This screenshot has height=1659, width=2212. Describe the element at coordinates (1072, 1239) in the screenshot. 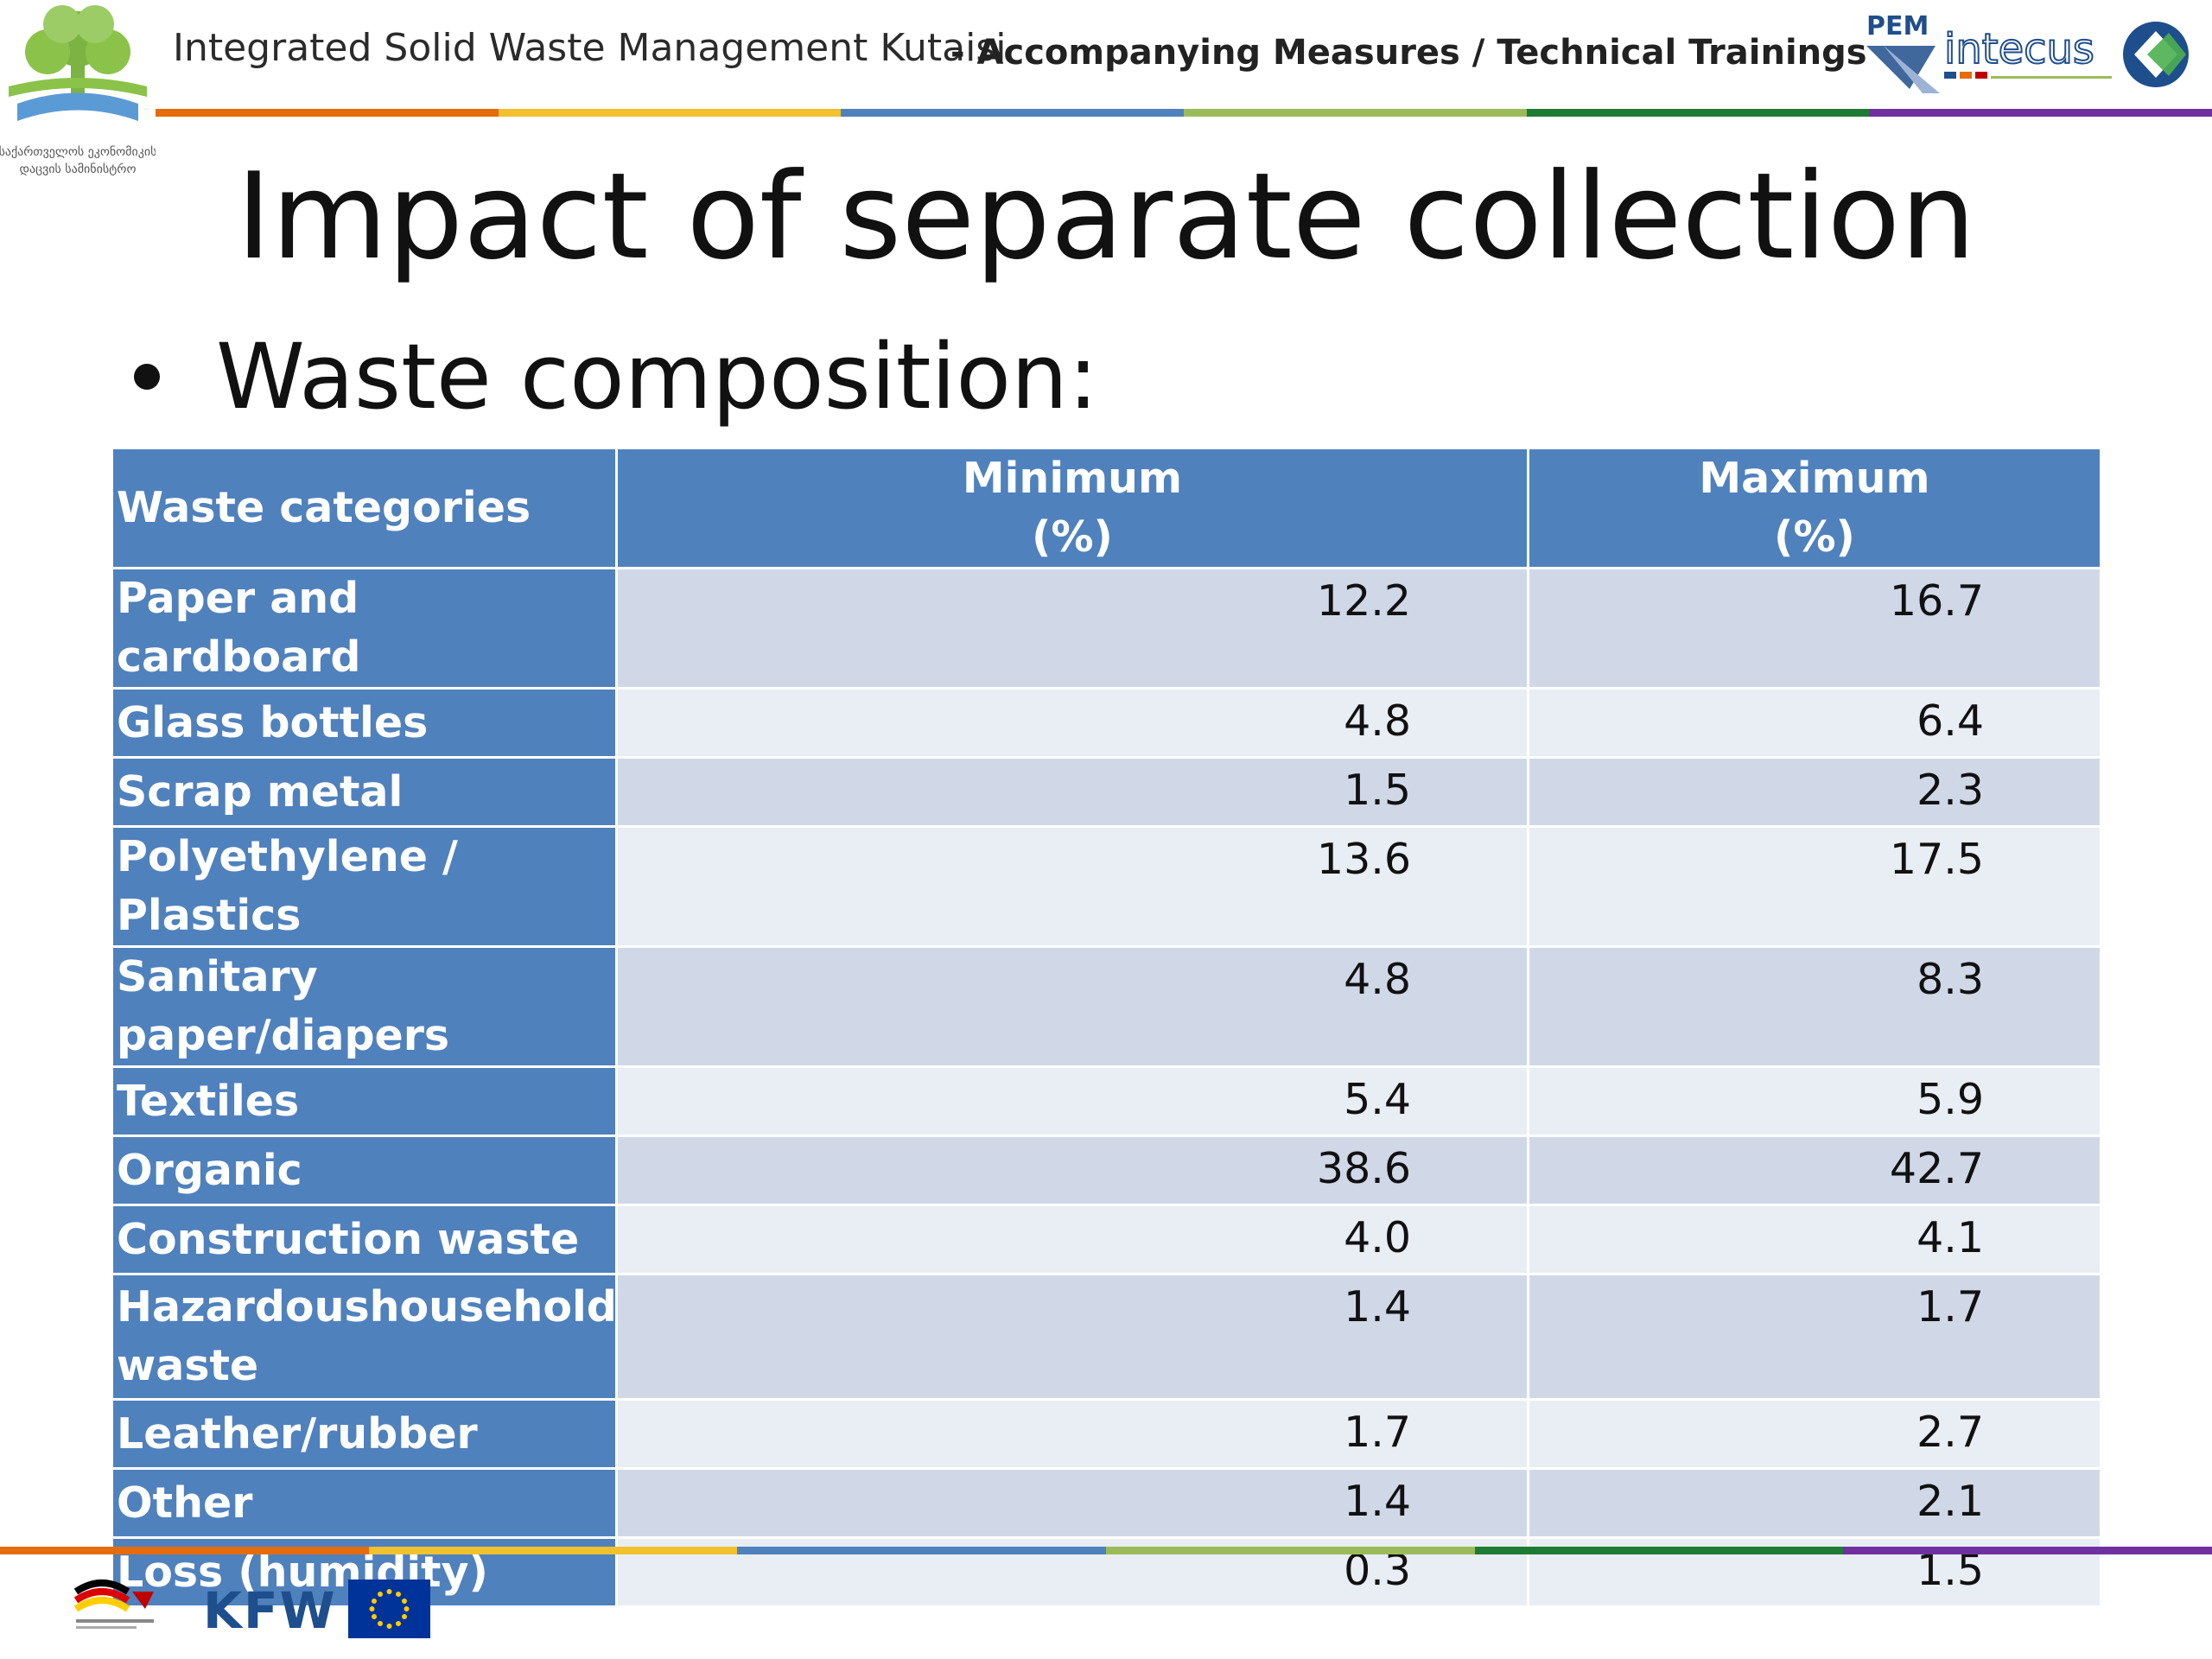

I see `minimum-cell: 4.0` at that location.